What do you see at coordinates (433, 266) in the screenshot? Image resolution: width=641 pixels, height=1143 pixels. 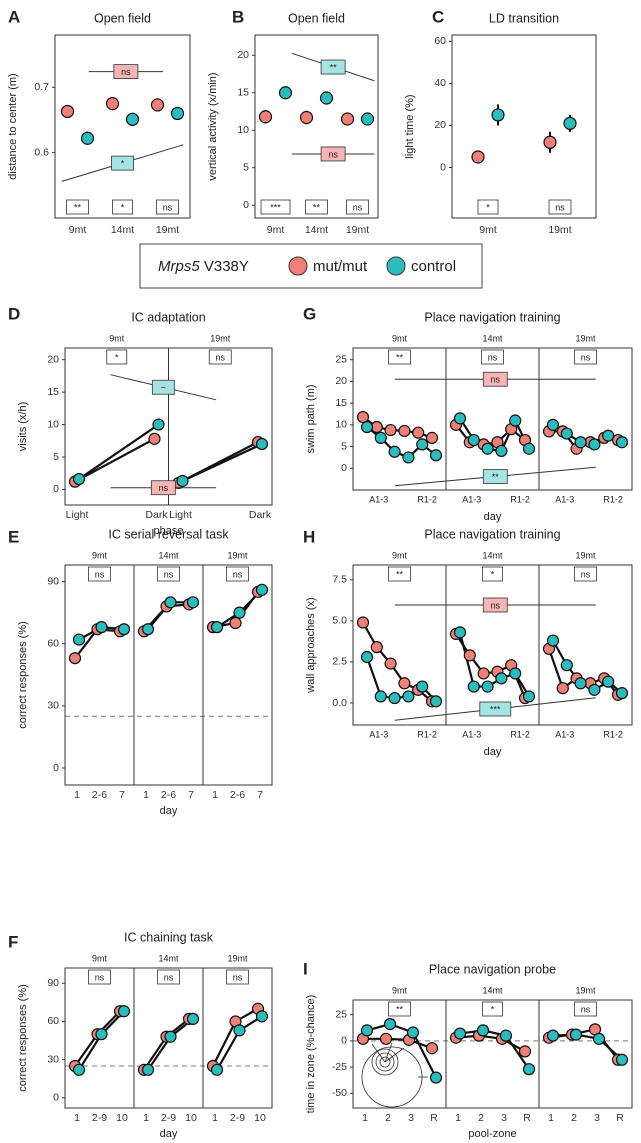 I see `legend-label: control` at bounding box center [433, 266].